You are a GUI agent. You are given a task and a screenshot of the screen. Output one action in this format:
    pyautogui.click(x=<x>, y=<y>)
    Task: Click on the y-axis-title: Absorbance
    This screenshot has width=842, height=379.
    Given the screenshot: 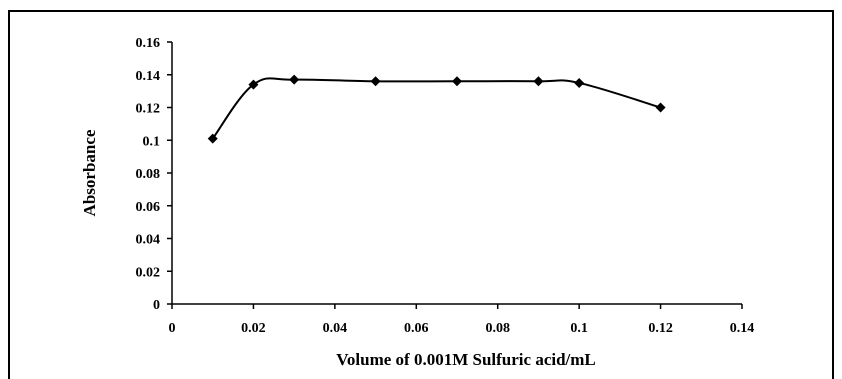 What is the action you would take?
    pyautogui.click(x=89, y=172)
    